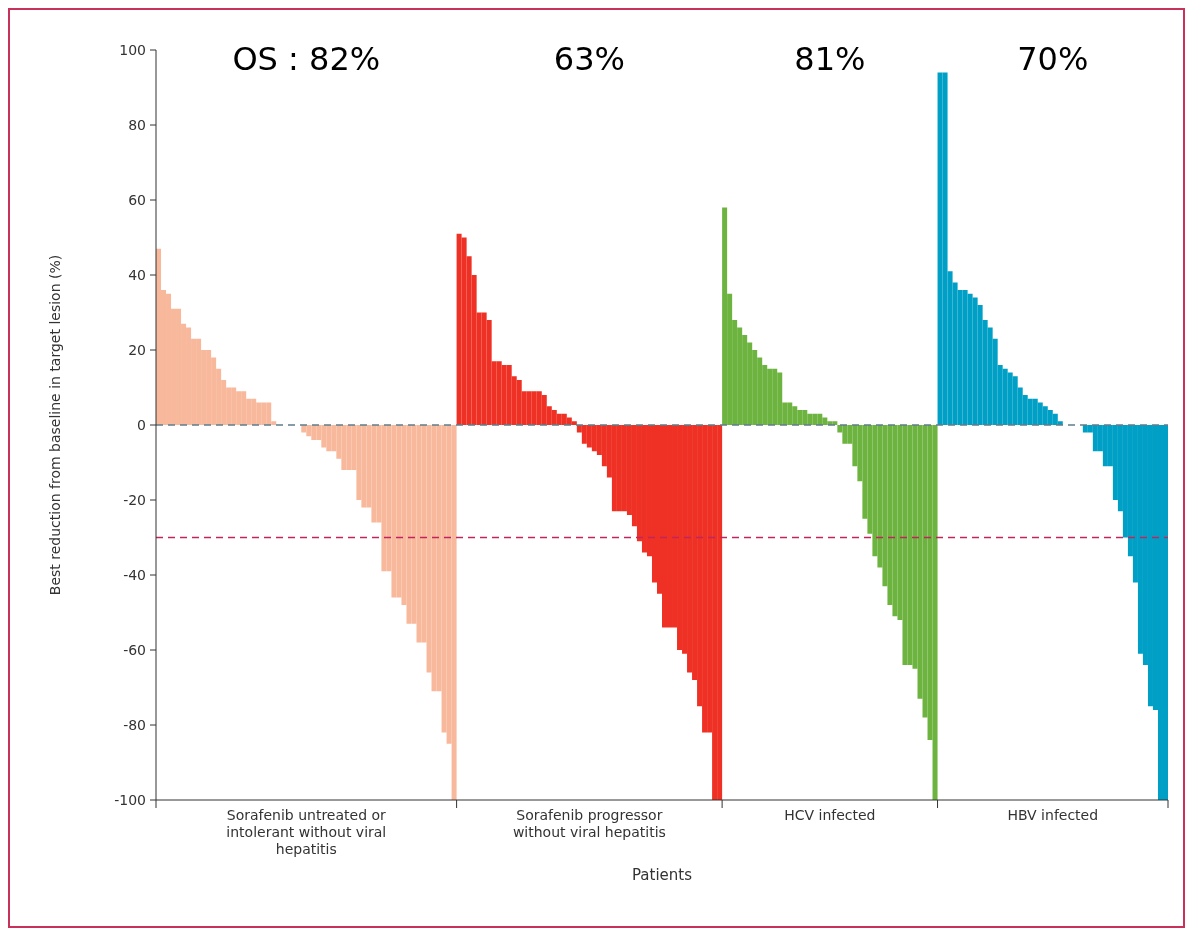 The height and width of the screenshot is (936, 1193). Describe the element at coordinates (55, 425) in the screenshot. I see `y-axis-title: Best reduction from baseline in target lesion (%)` at that location.